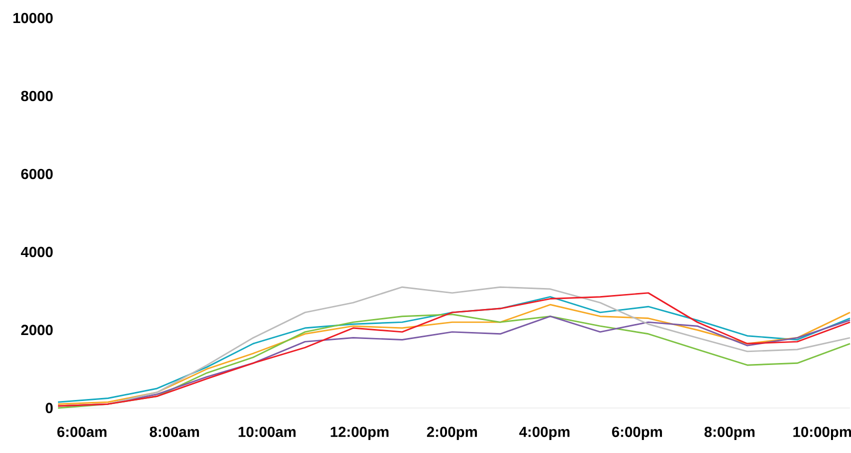  I want to click on x-tick-label: 6:00pm, so click(637, 433).